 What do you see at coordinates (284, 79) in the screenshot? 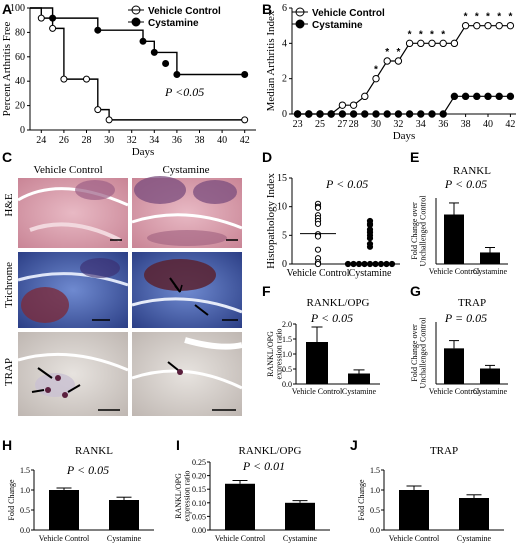
I see `y-tick-label: 2` at bounding box center [284, 79].